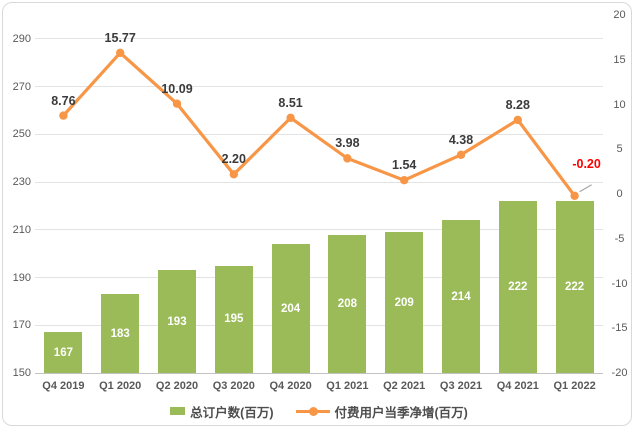 The image size is (635, 435). What do you see at coordinates (517, 104) in the screenshot?
I see `line-value-label: 8.28` at bounding box center [517, 104].